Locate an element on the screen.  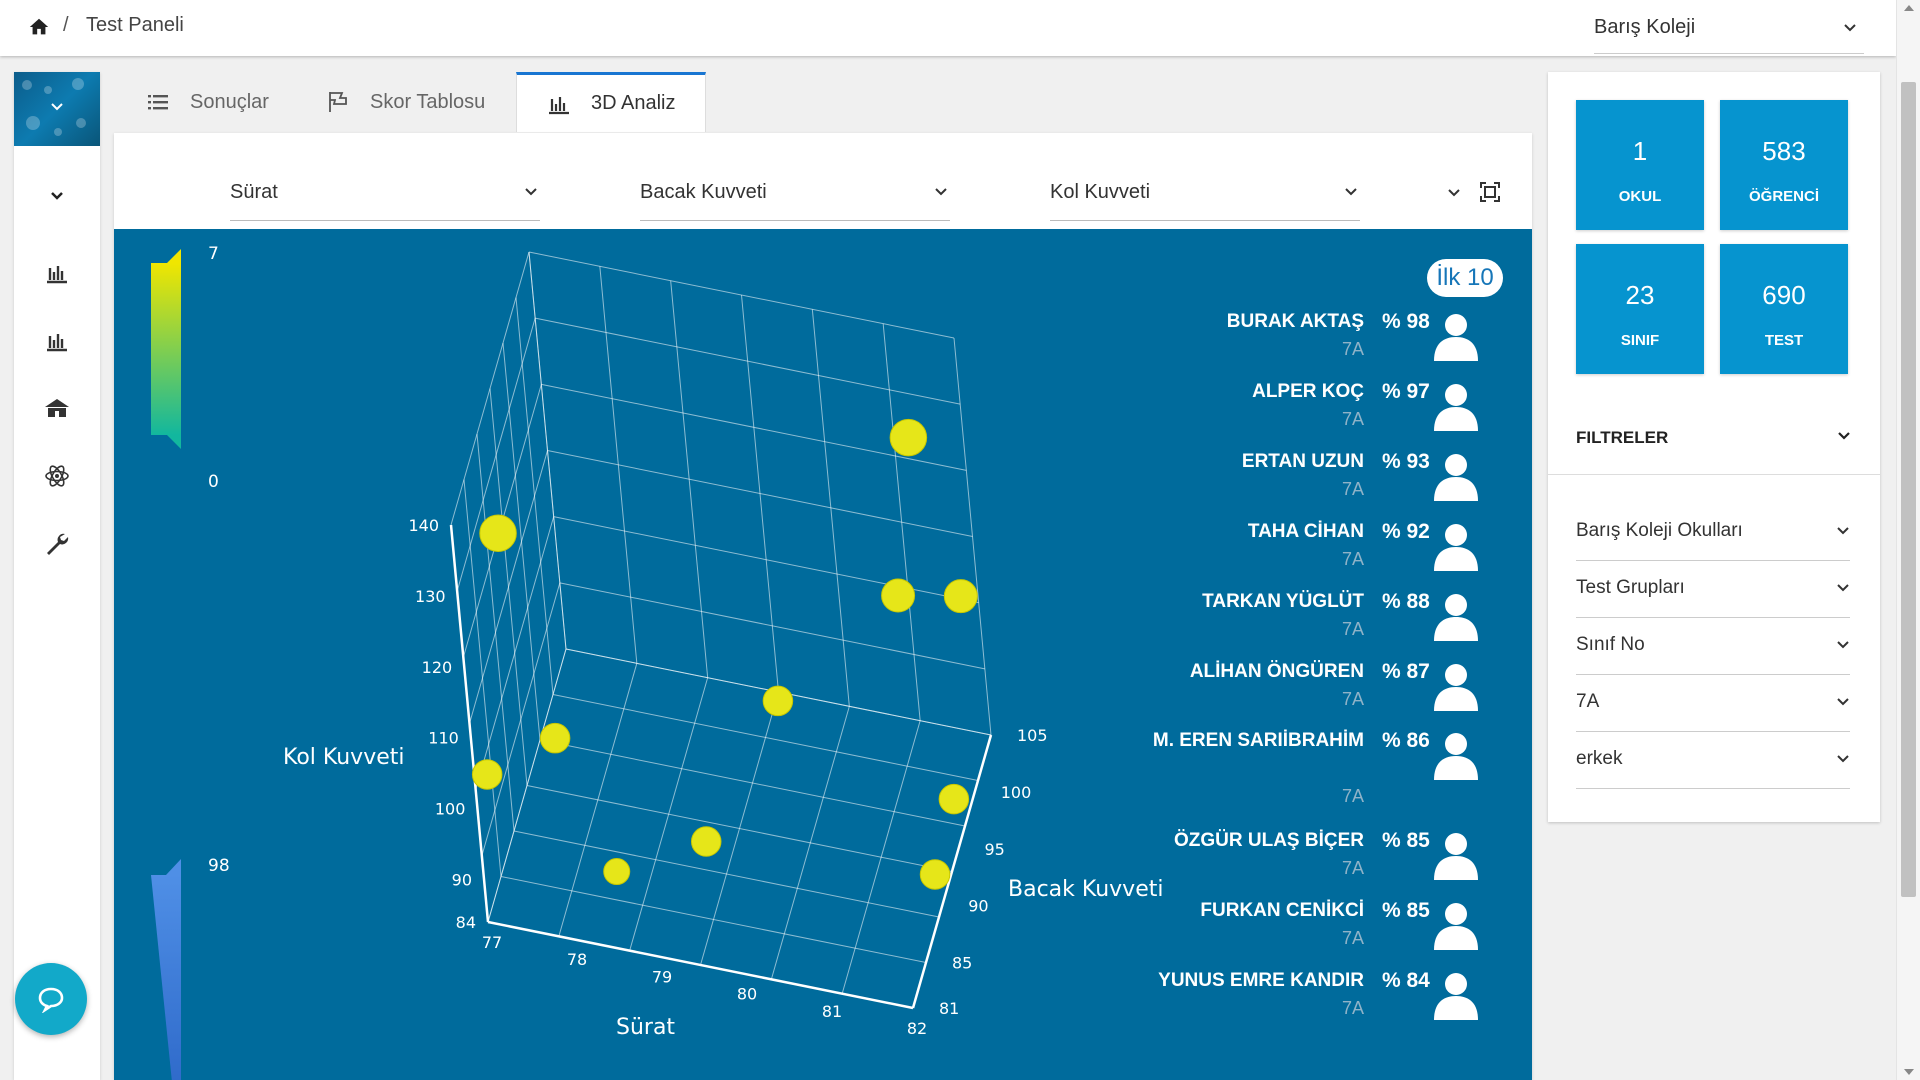
stat-value: 583 is located at coordinates (1784, 151).